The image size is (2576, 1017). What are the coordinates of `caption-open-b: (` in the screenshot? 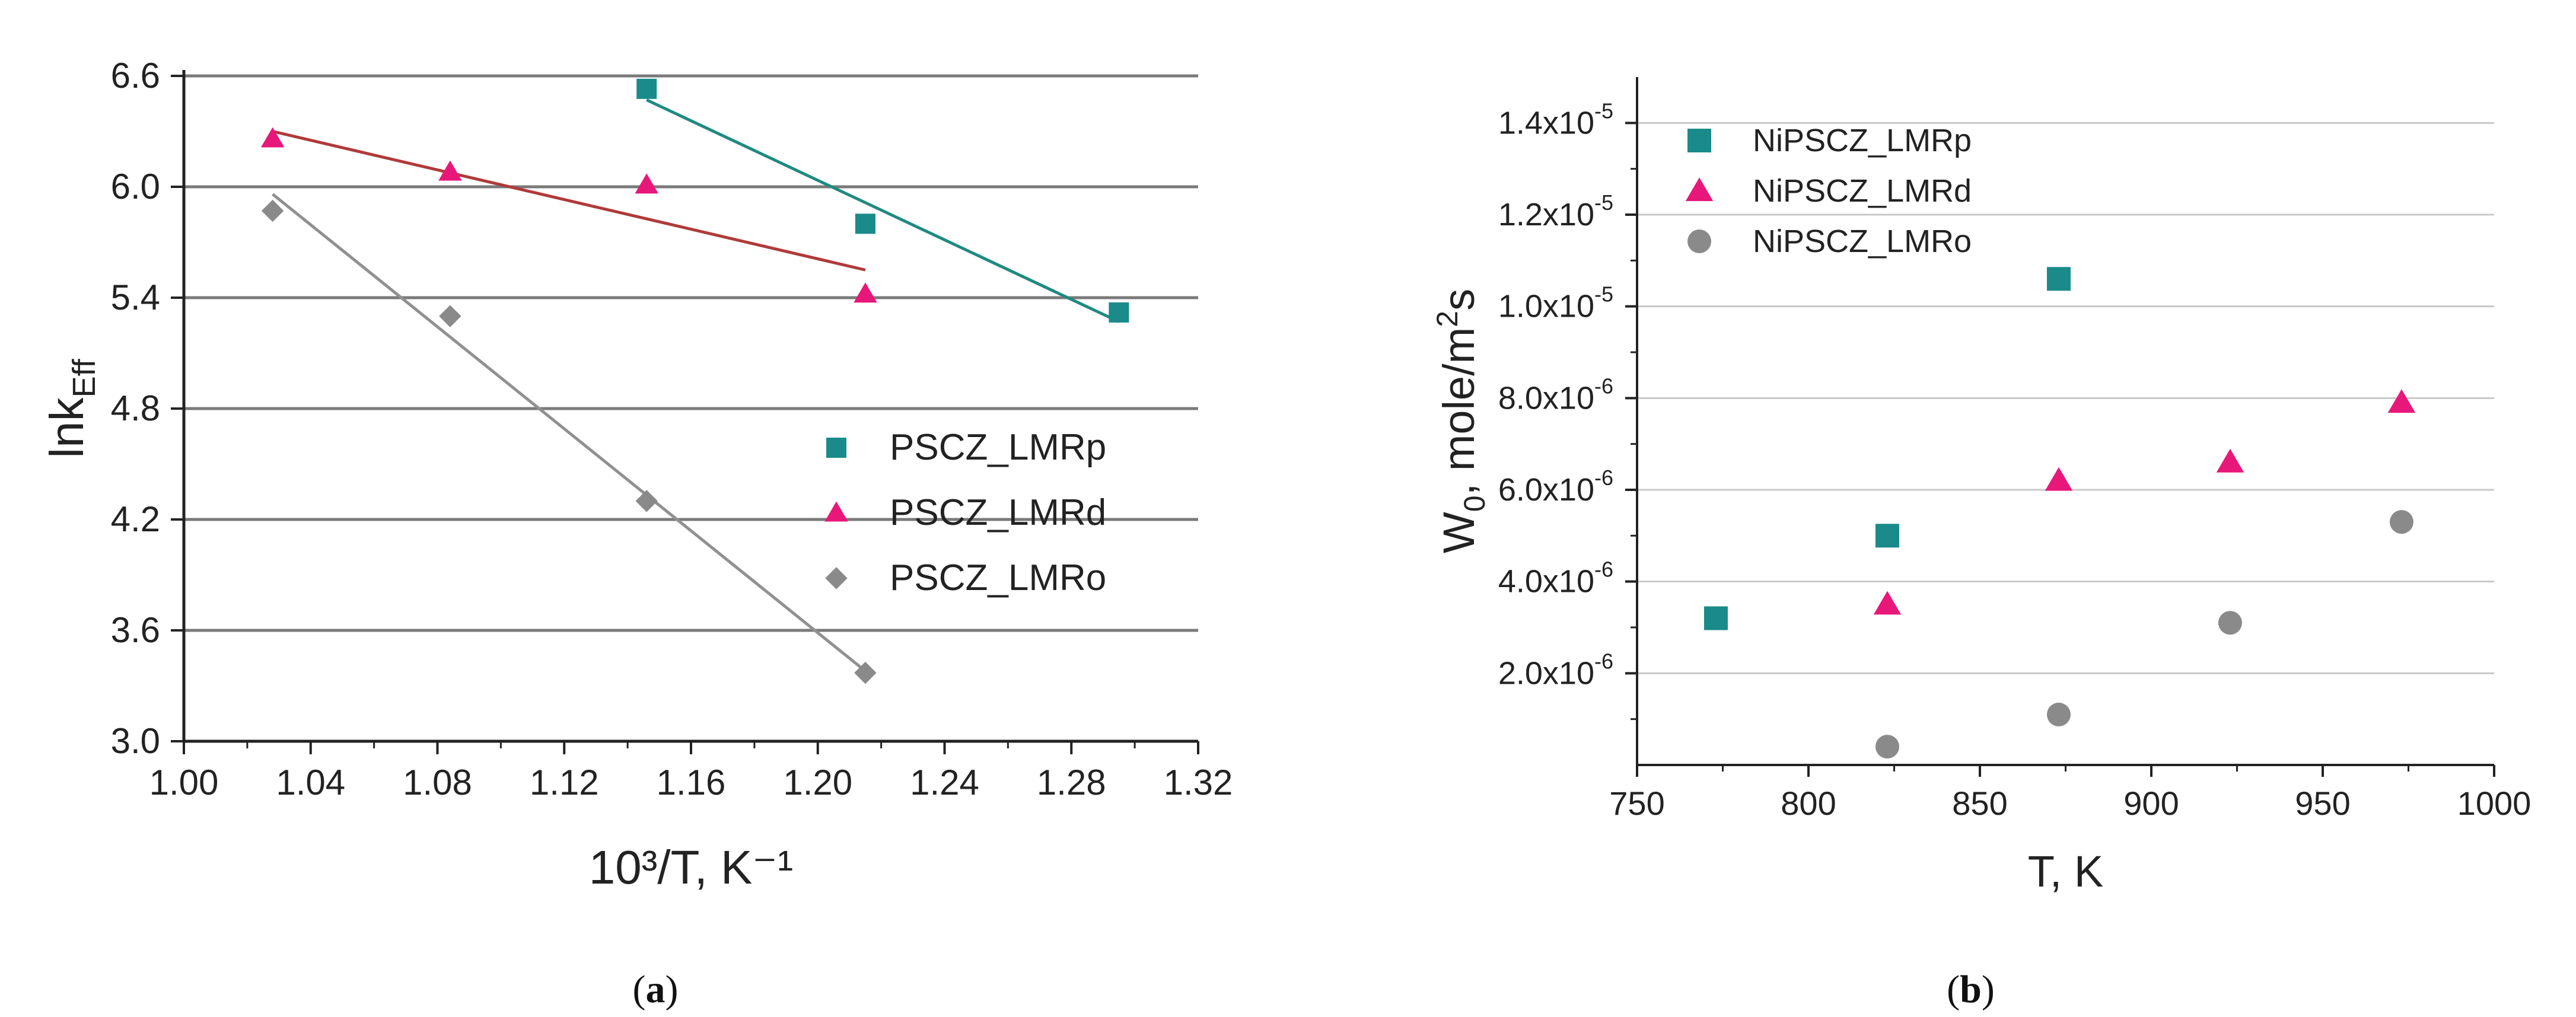 It's located at (1953, 990).